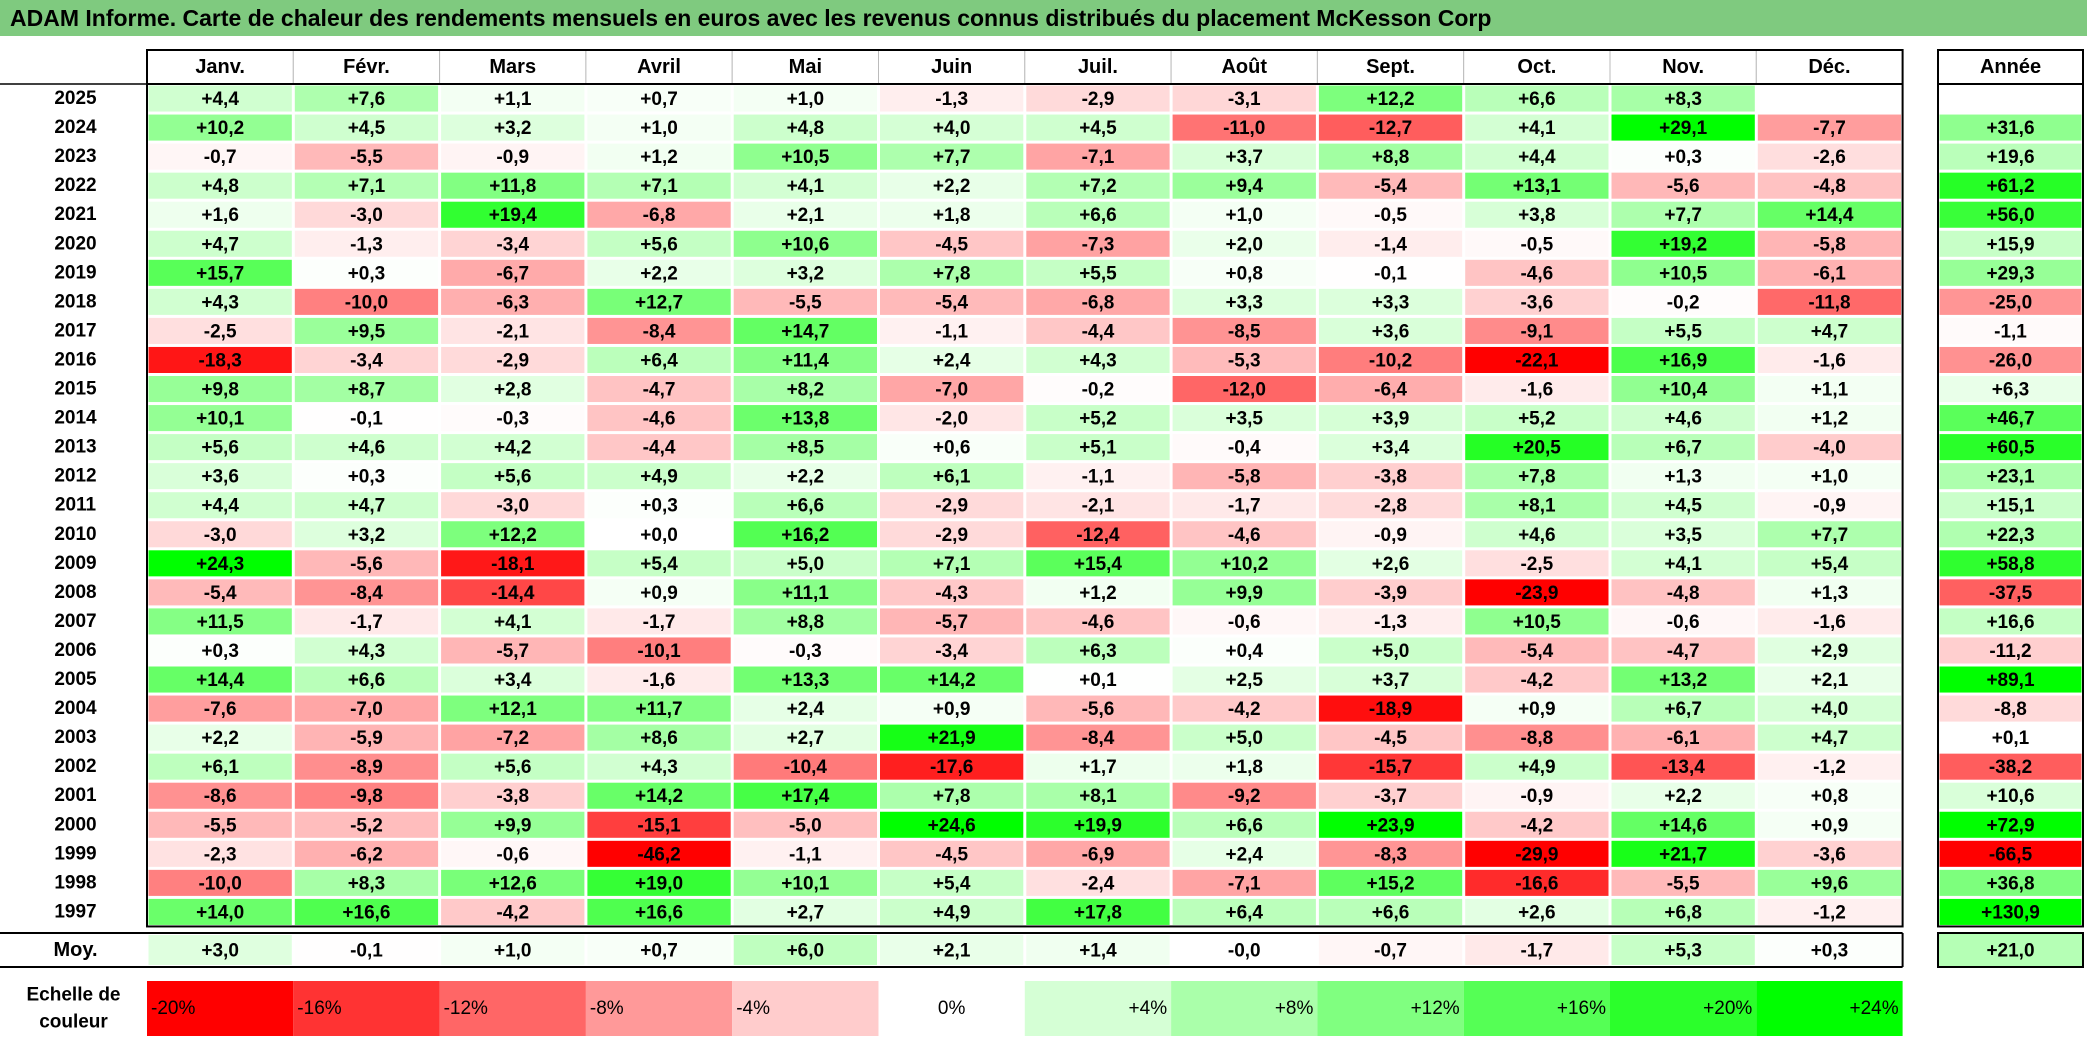 The height and width of the screenshot is (1037, 2087). Describe the element at coordinates (1098, 67) in the screenshot. I see `month-header-cell` at that location.